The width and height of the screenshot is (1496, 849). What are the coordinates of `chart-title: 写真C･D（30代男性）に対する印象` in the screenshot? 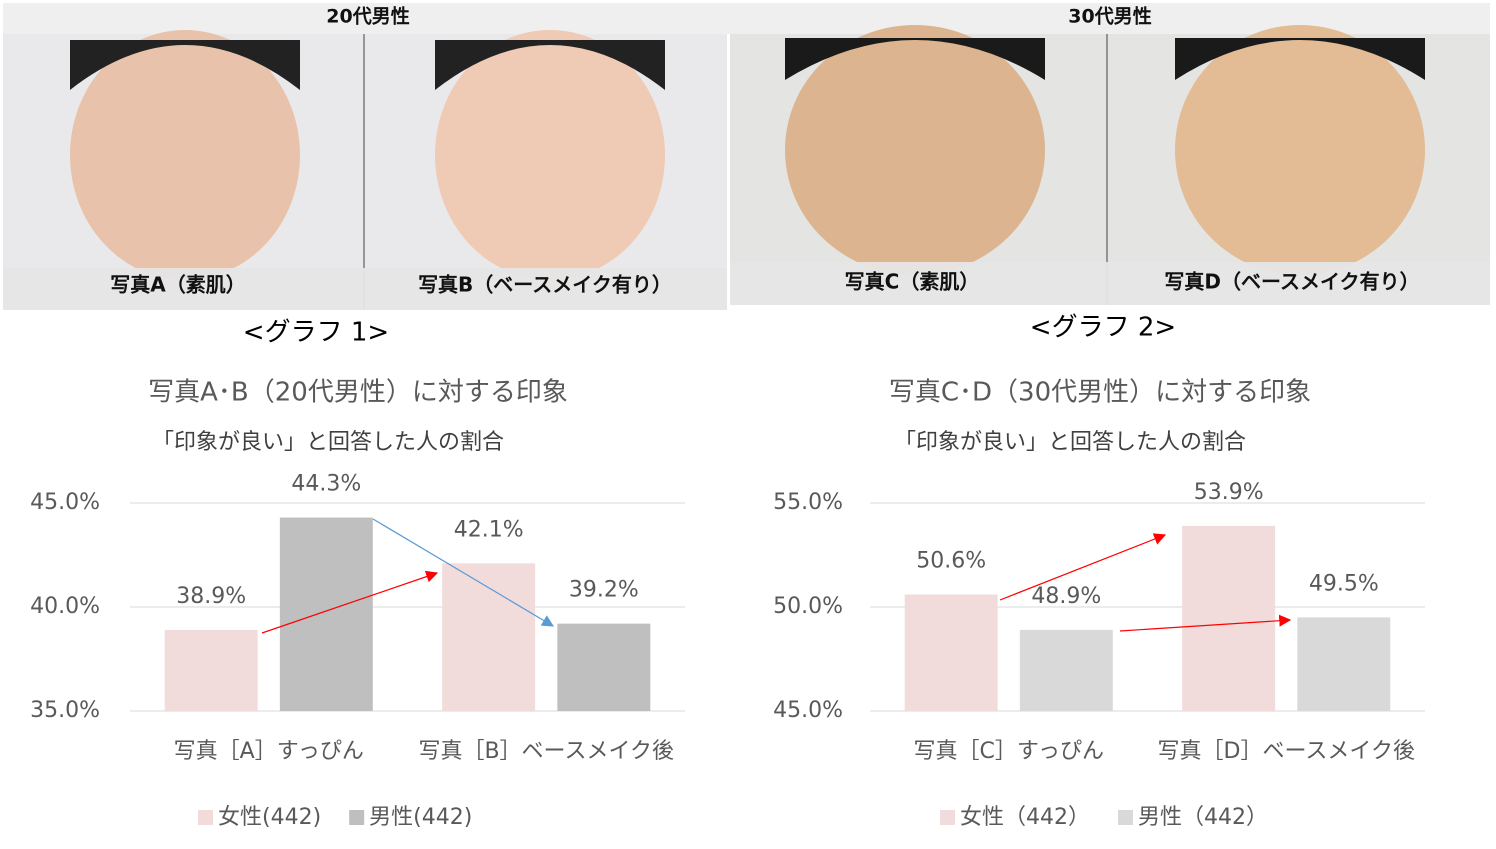 It's located at (1100, 393).